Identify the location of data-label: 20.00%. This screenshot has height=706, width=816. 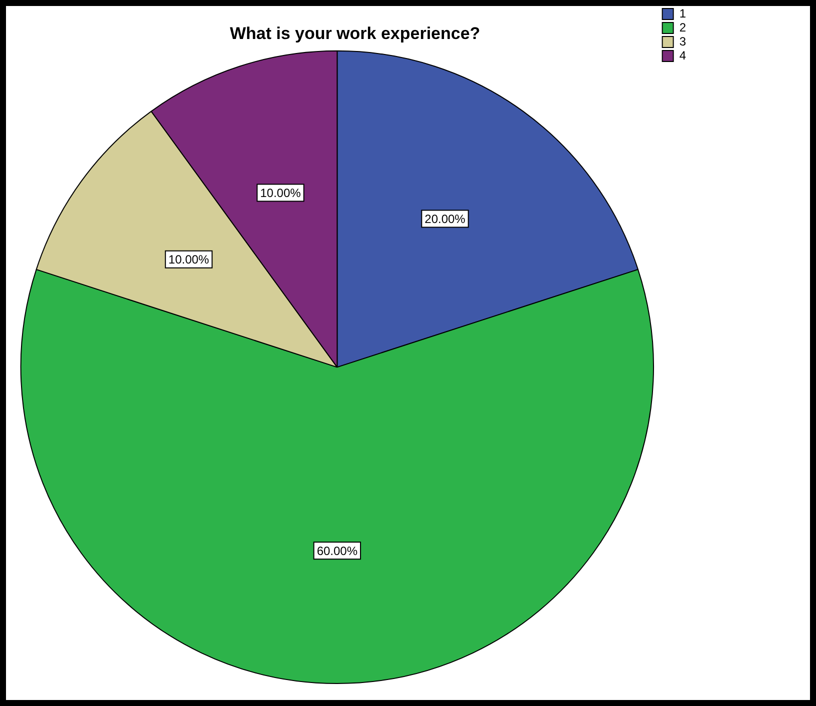
(445, 219).